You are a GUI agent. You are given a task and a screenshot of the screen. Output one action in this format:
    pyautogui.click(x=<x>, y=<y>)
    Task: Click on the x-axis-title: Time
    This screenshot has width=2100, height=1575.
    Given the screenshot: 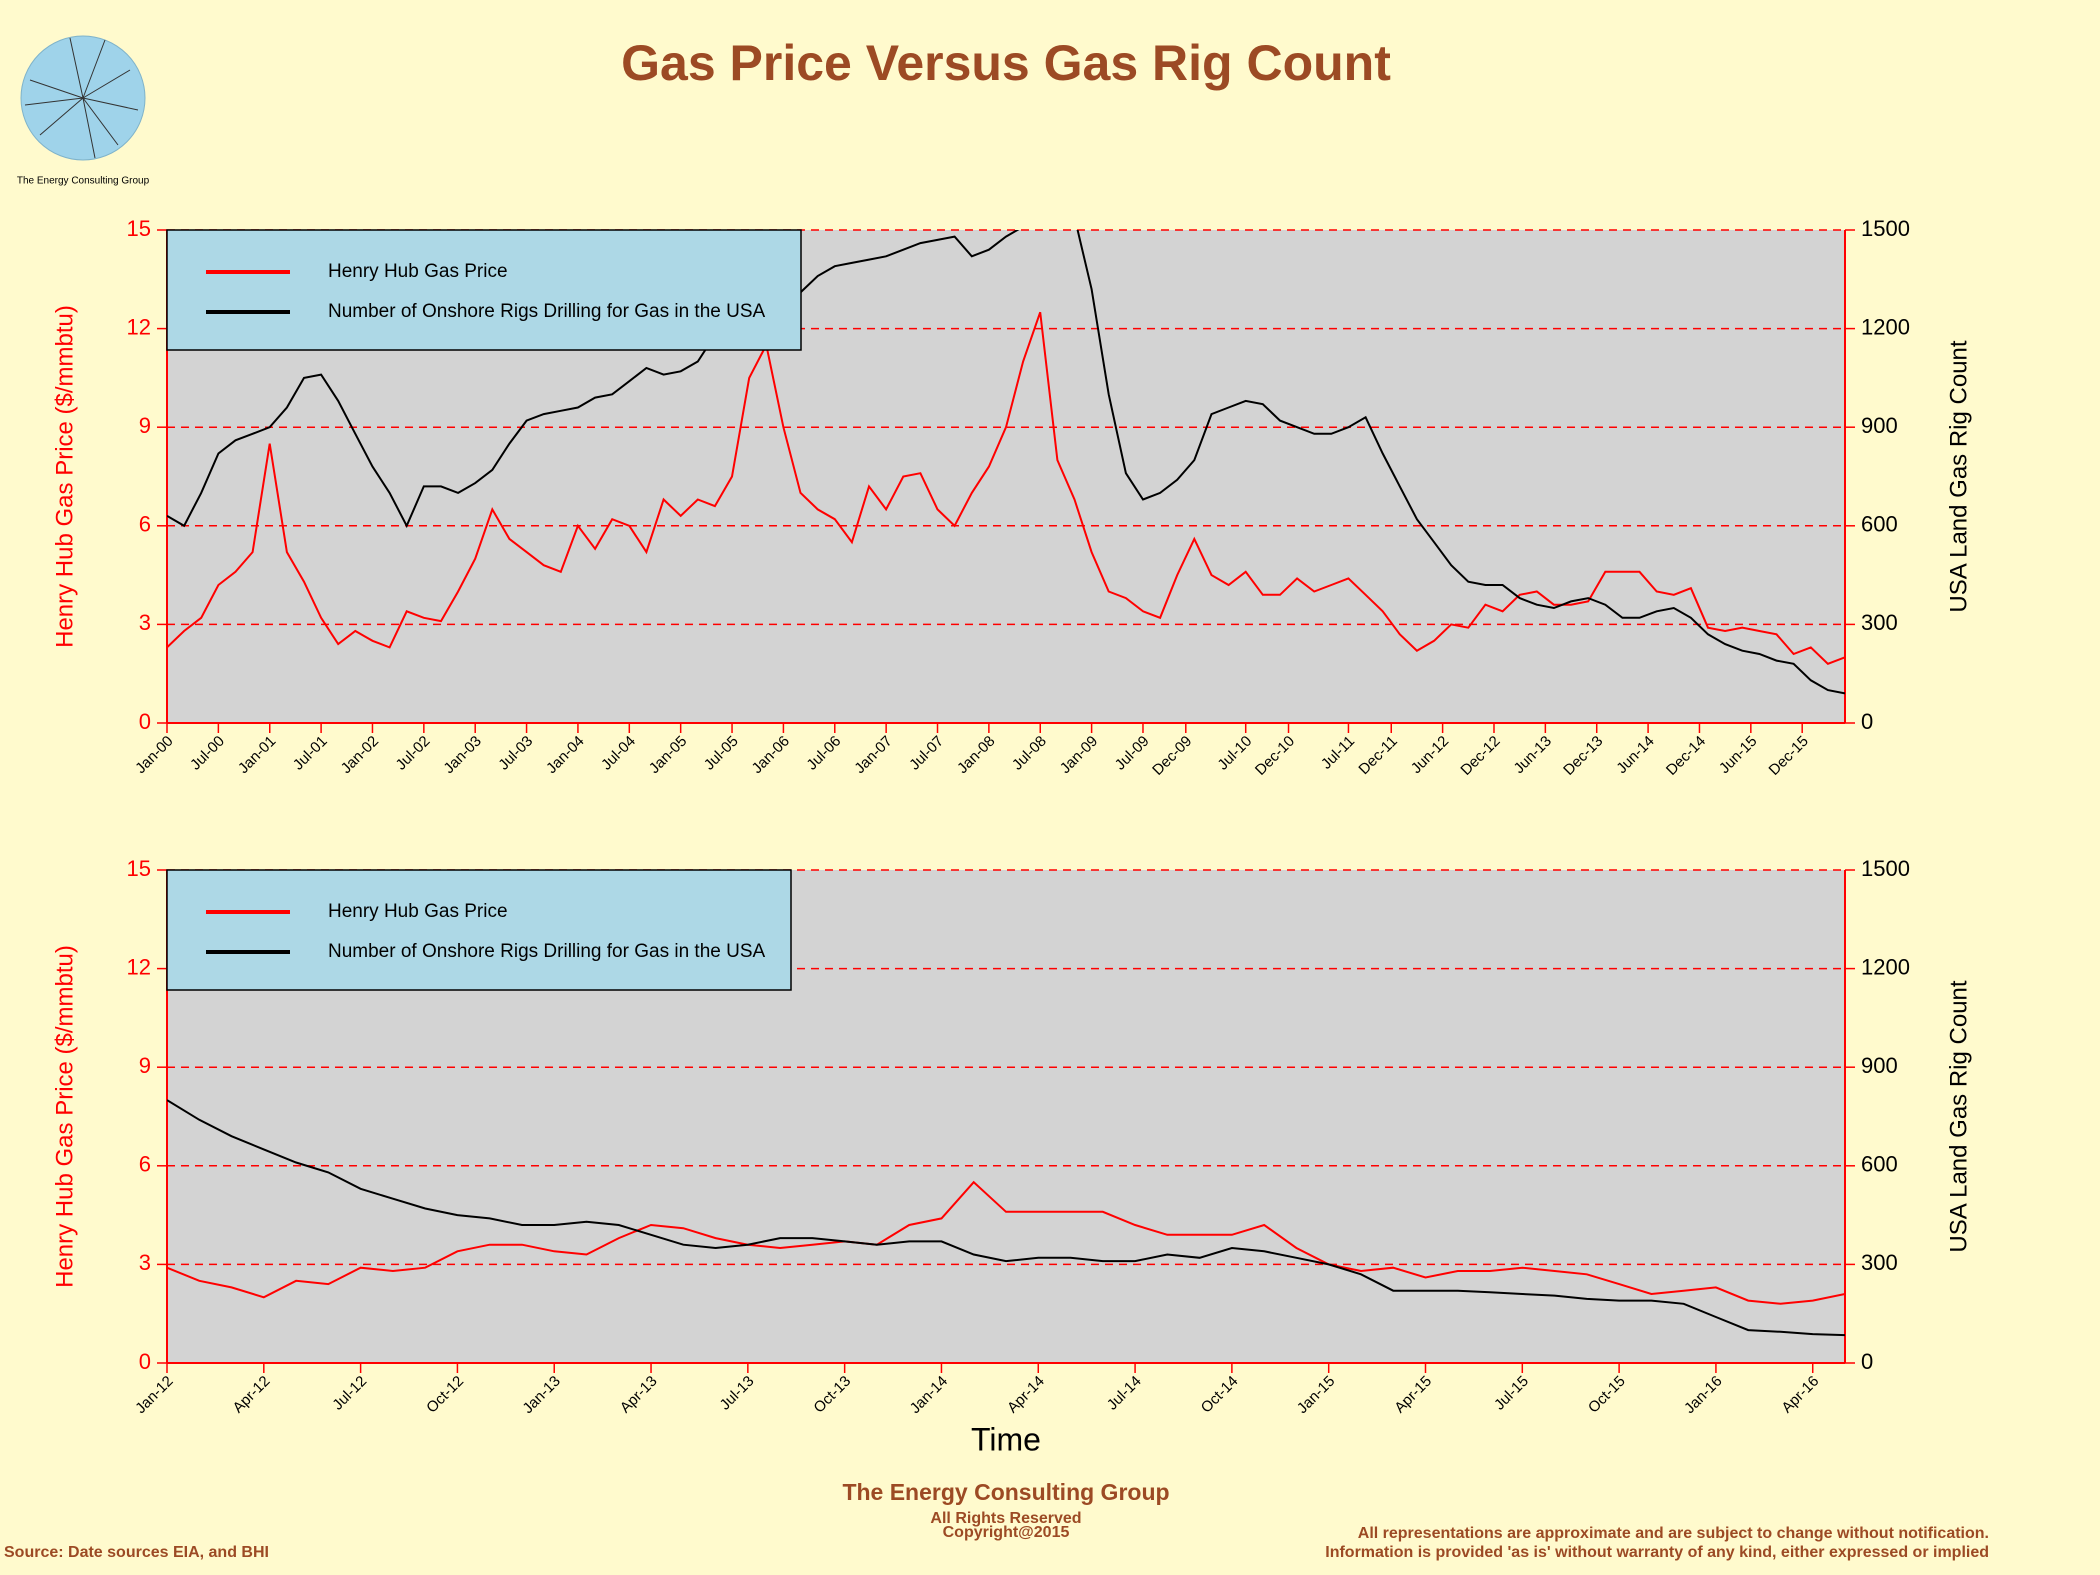 What is the action you would take?
    pyautogui.click(x=1006, y=1439)
    